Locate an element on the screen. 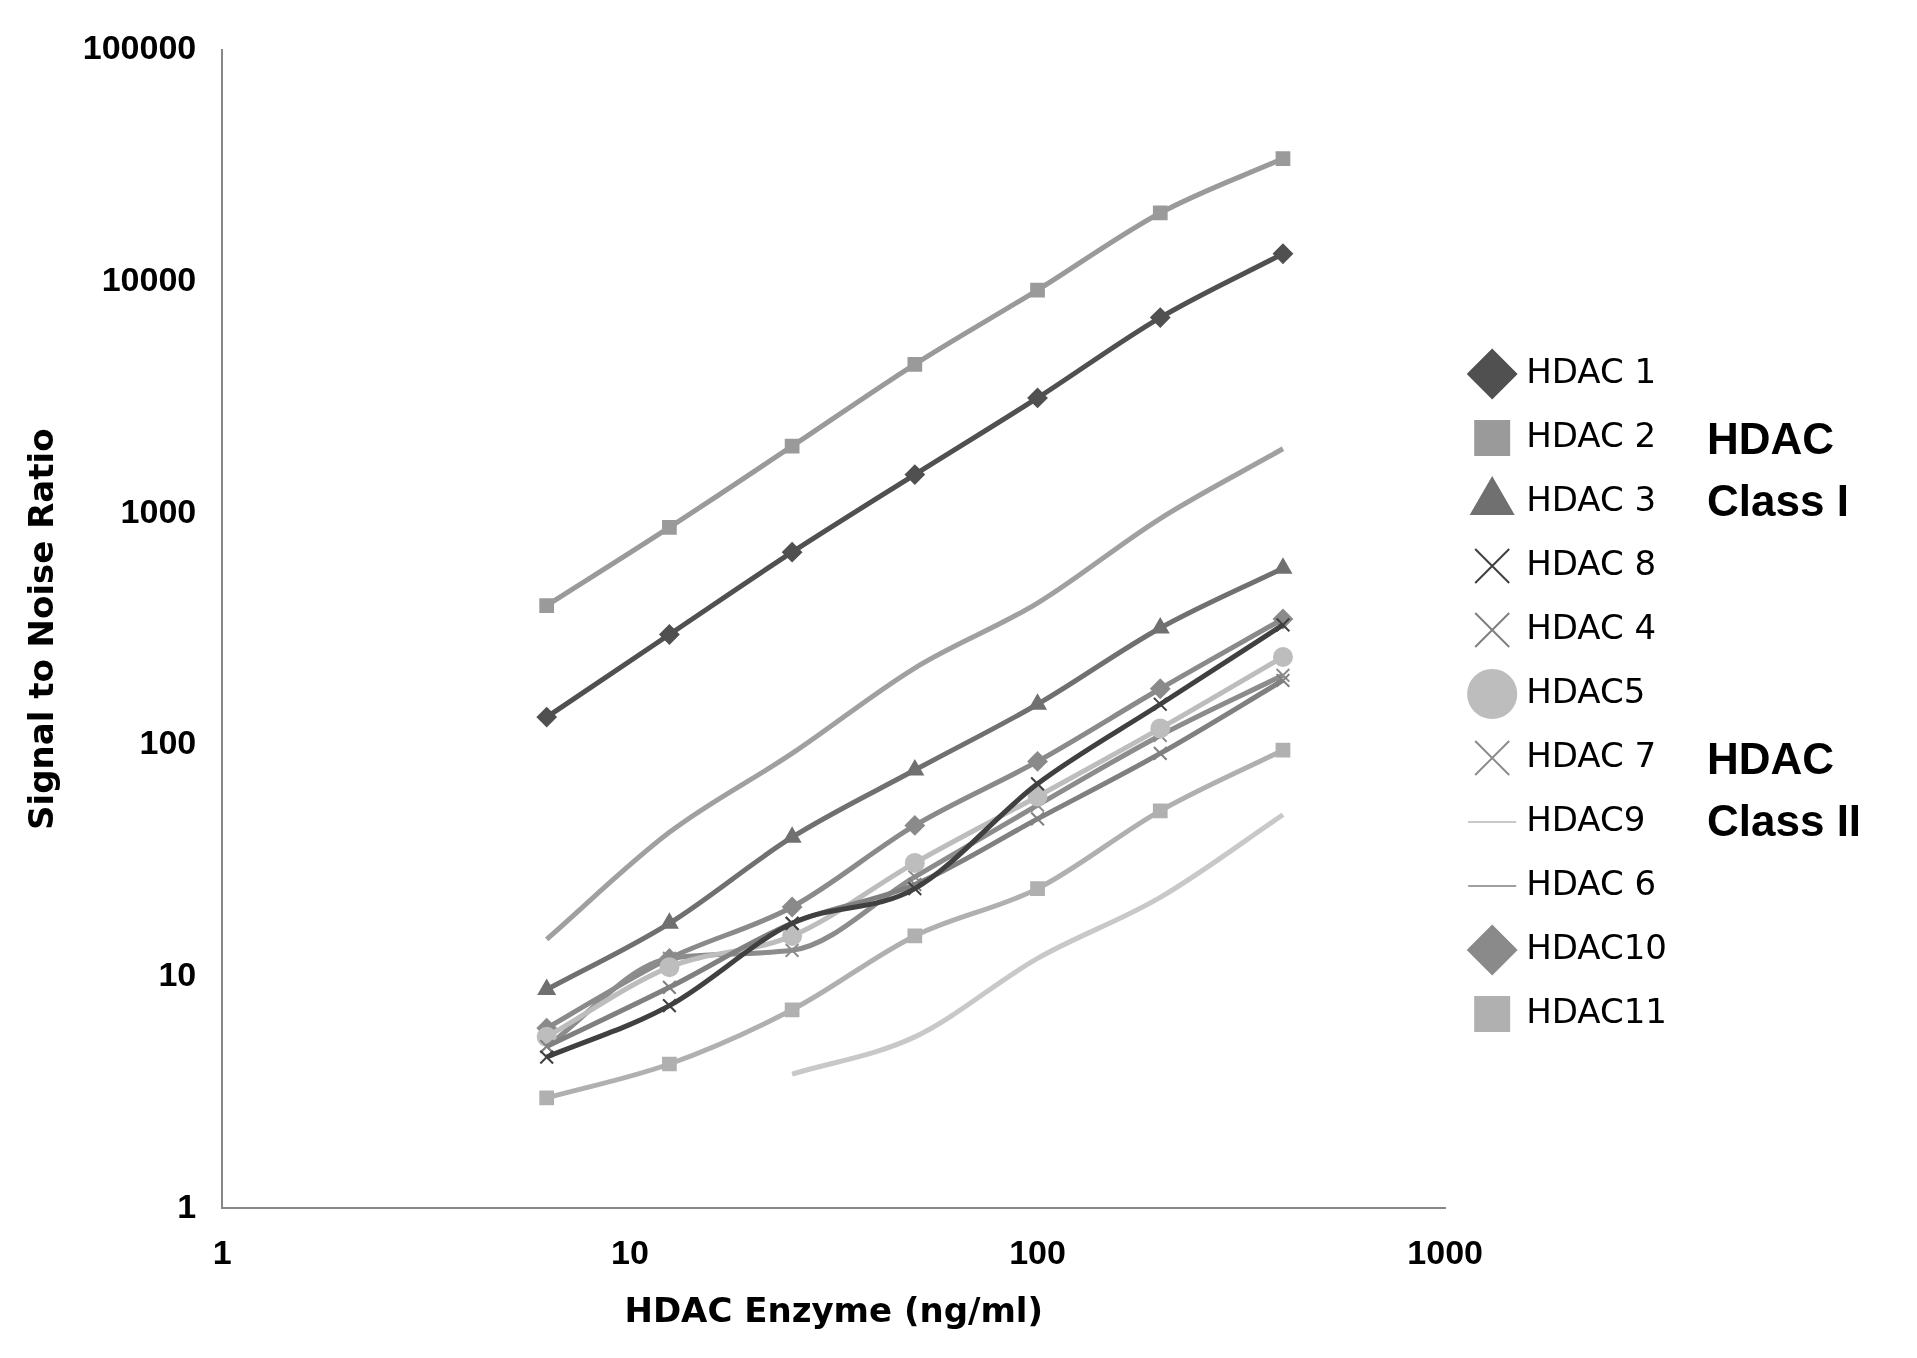 The height and width of the screenshot is (1358, 1917). legend-label: HDAC 1 is located at coordinates (1591, 370).